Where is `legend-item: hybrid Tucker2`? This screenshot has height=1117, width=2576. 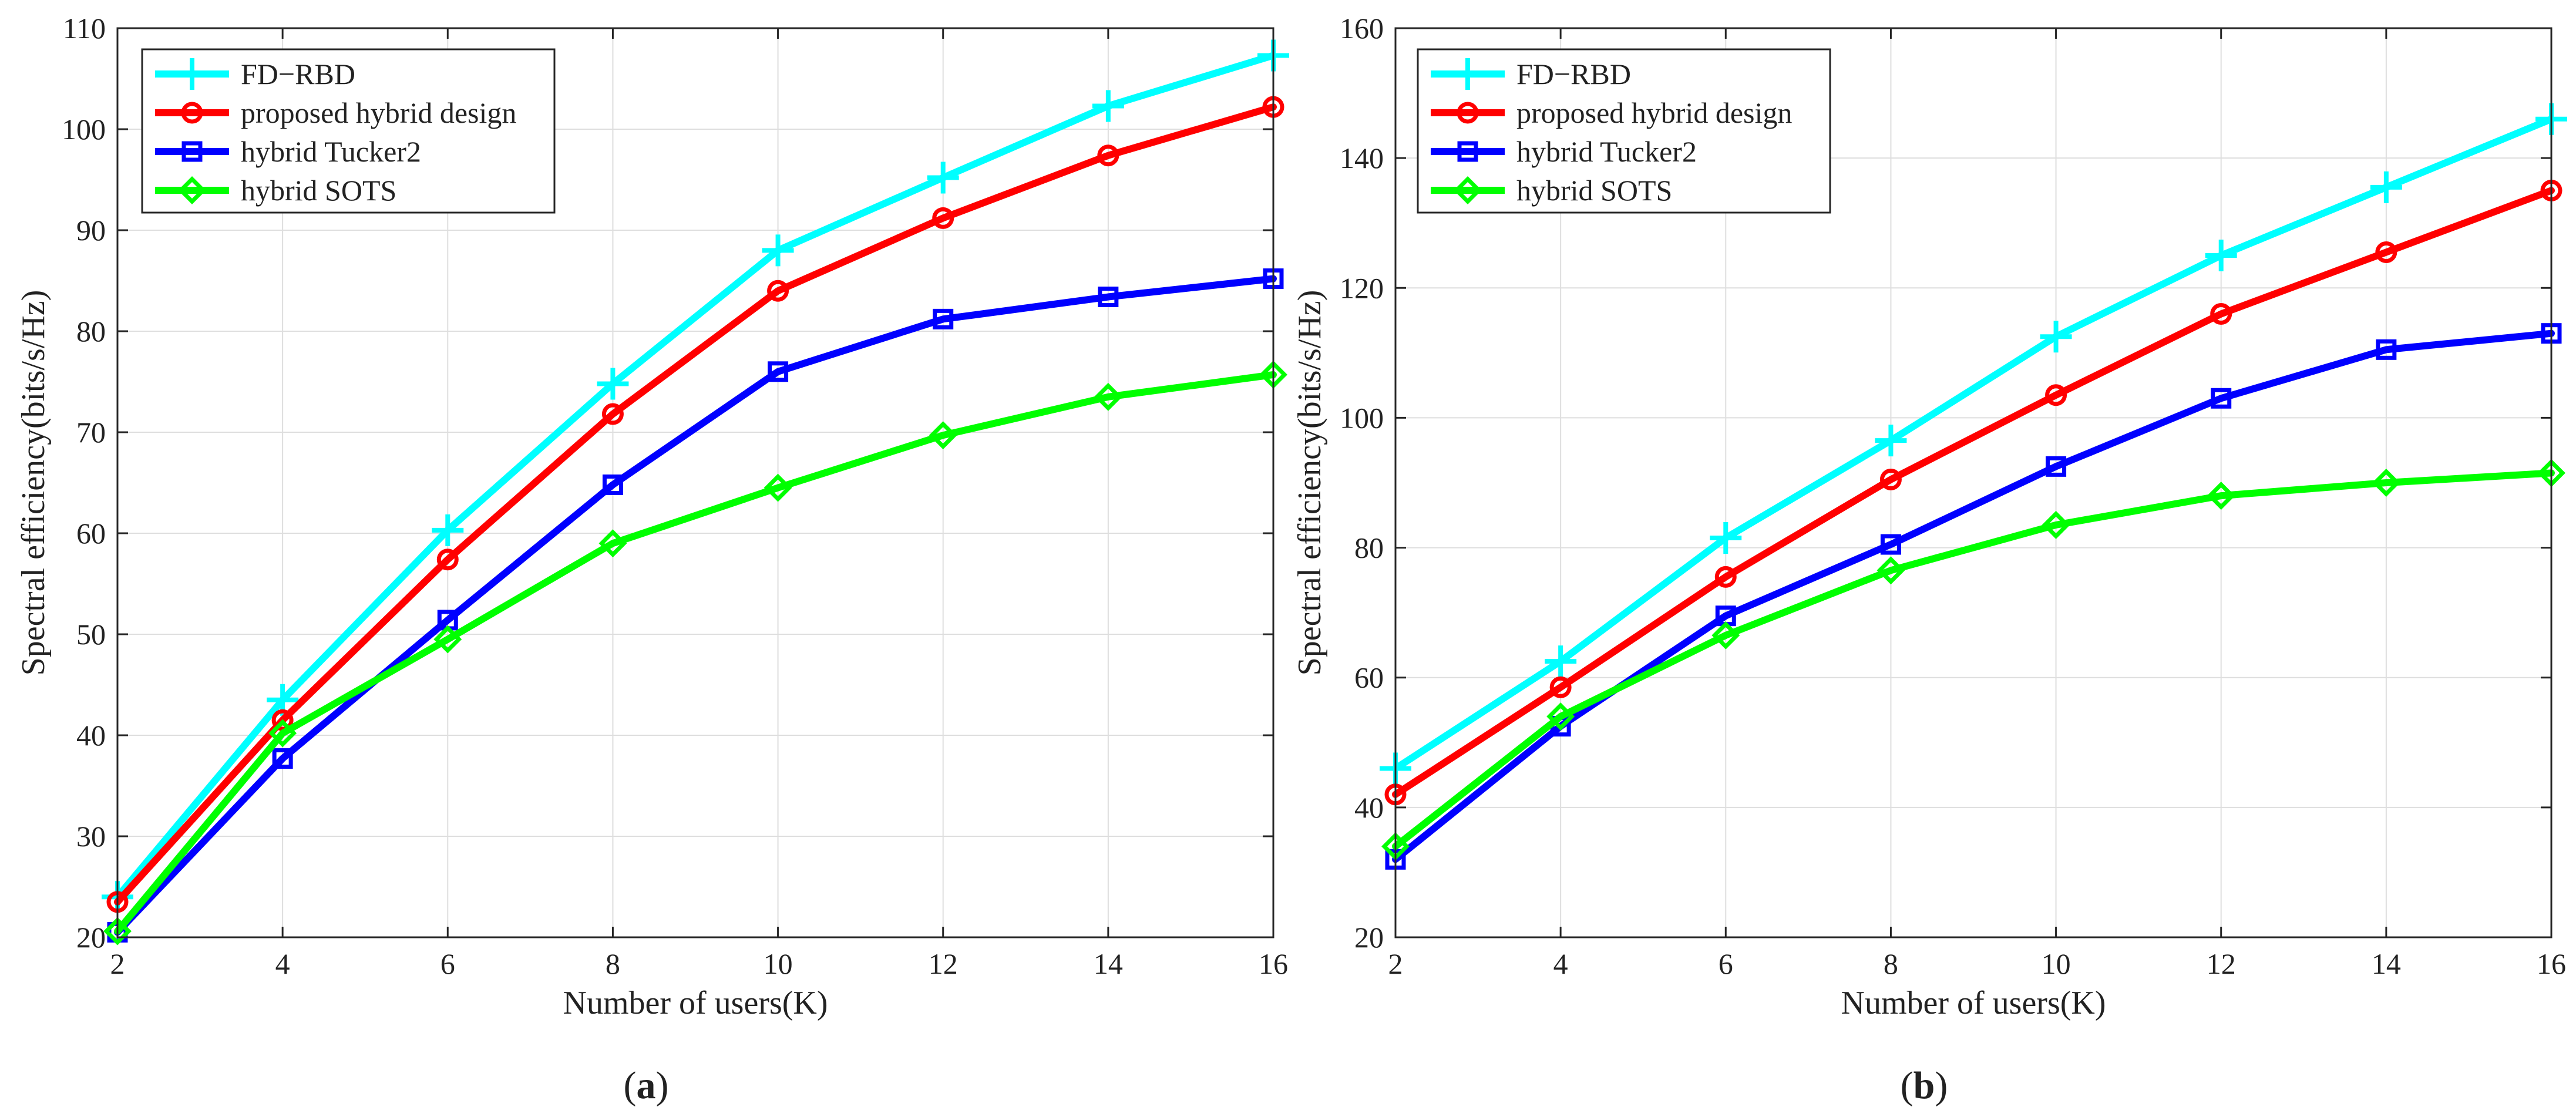
legend-item: hybrid Tucker2 is located at coordinates (1564, 152).